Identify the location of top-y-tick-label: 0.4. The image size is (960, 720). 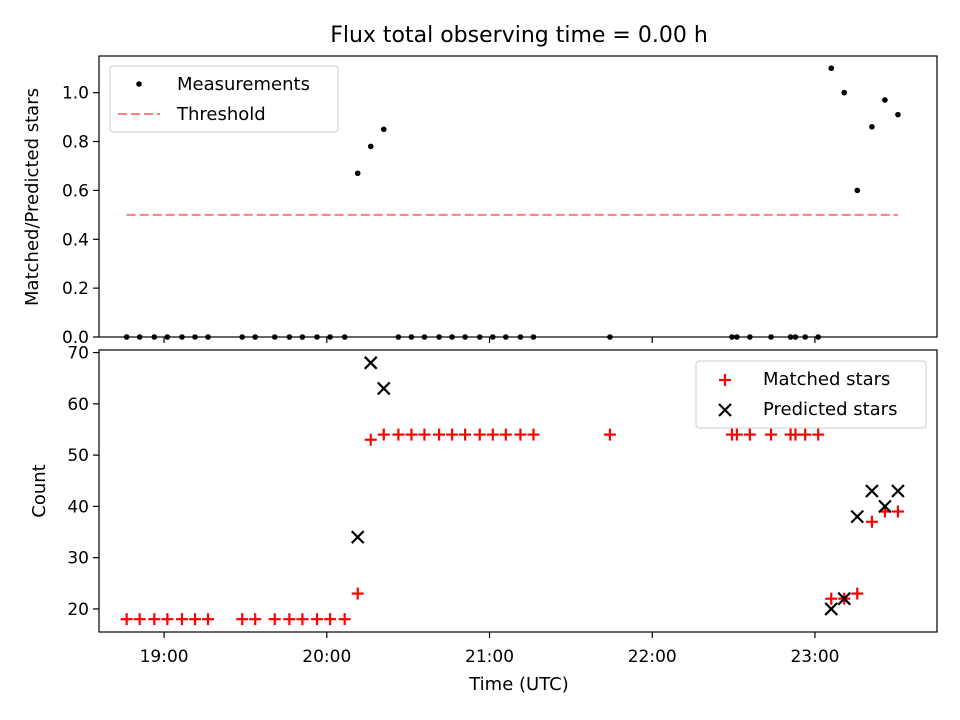
(75, 240).